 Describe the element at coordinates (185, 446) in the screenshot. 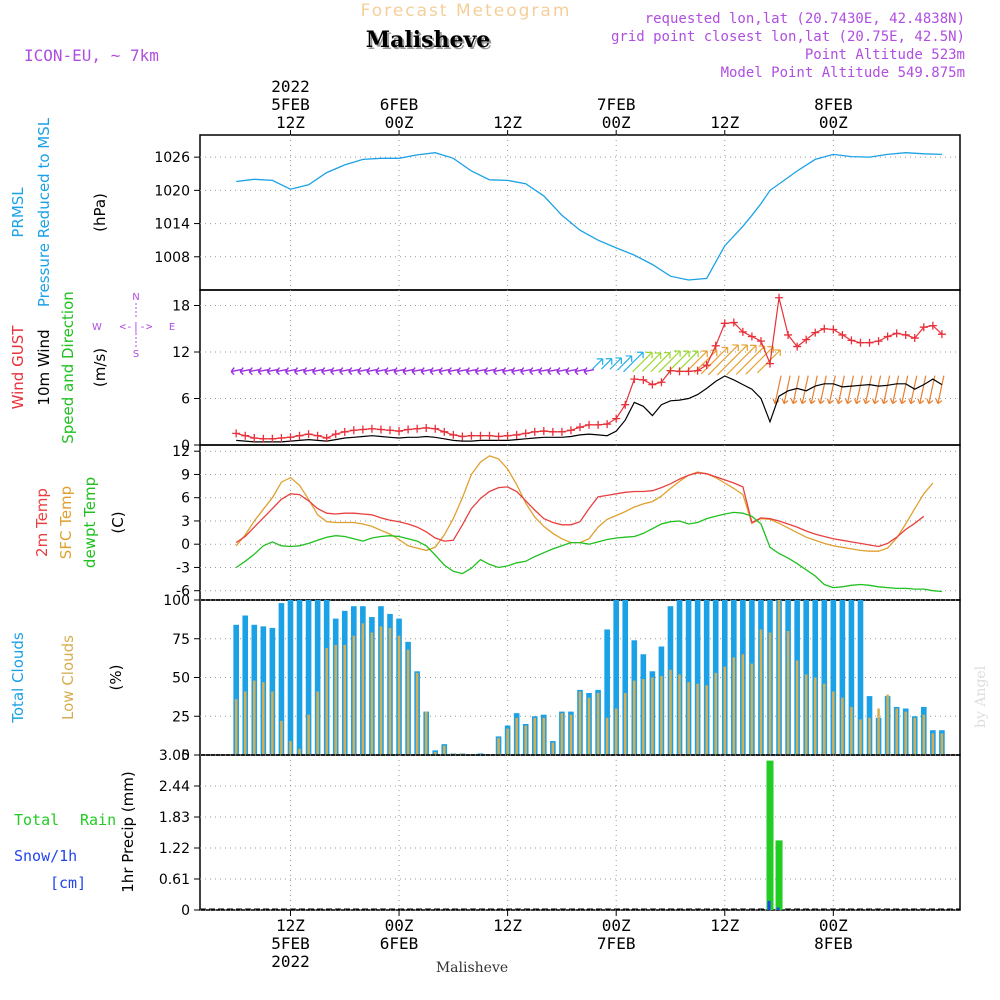

I see `wind-ytick-label: 0` at that location.